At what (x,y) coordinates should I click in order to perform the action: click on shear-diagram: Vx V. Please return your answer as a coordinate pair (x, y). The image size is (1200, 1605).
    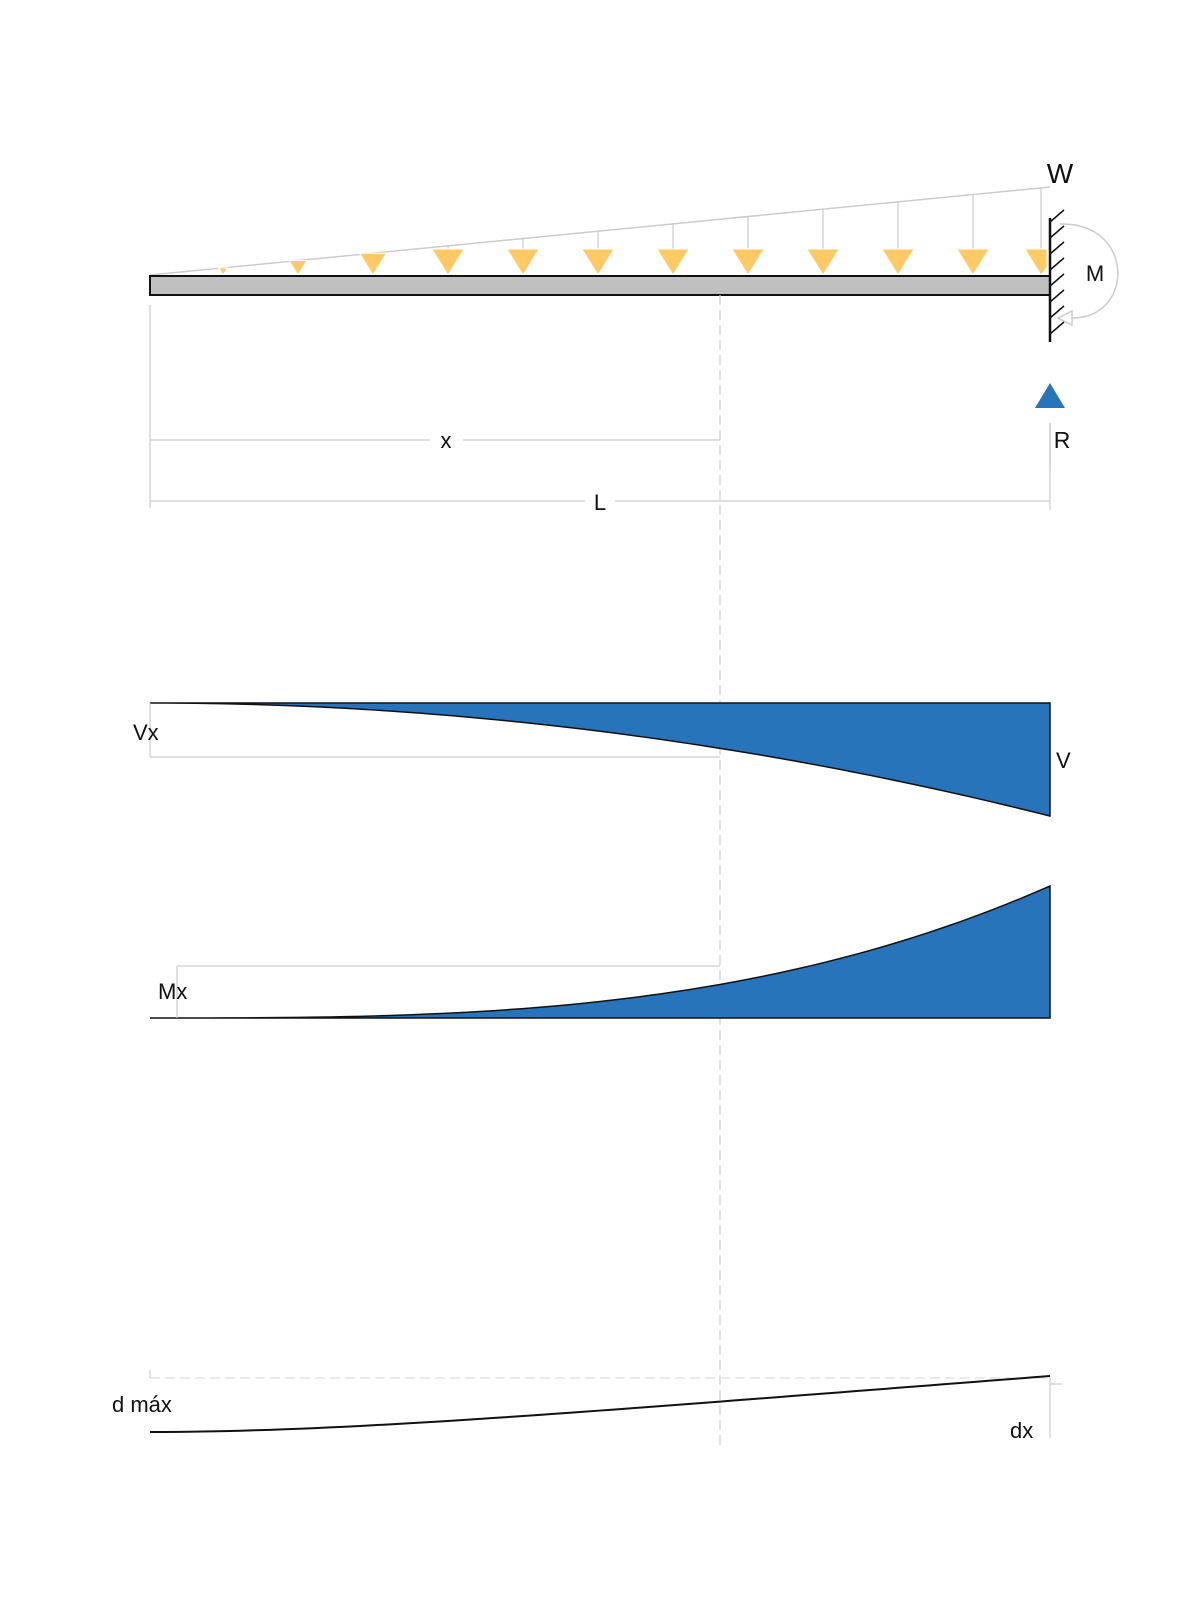
    Looking at the image, I should click on (602, 759).